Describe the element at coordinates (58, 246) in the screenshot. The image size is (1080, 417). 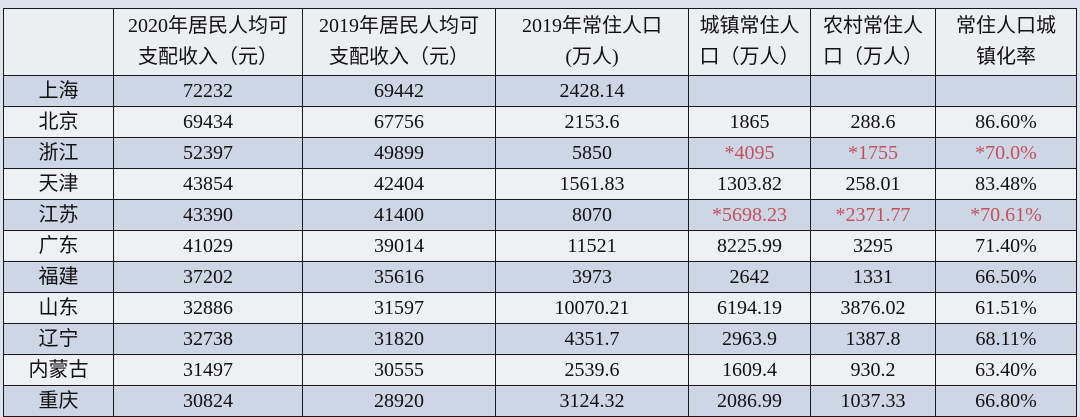
I see `cell-region: 广东` at that location.